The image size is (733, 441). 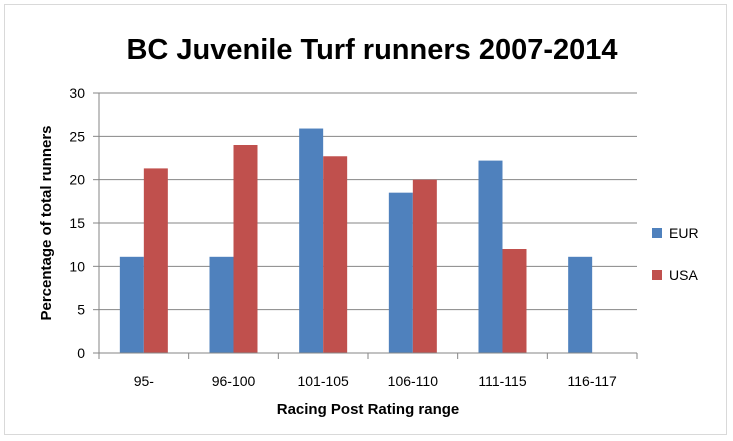 What do you see at coordinates (234, 381) in the screenshot?
I see `x-tick-label: 96-100` at bounding box center [234, 381].